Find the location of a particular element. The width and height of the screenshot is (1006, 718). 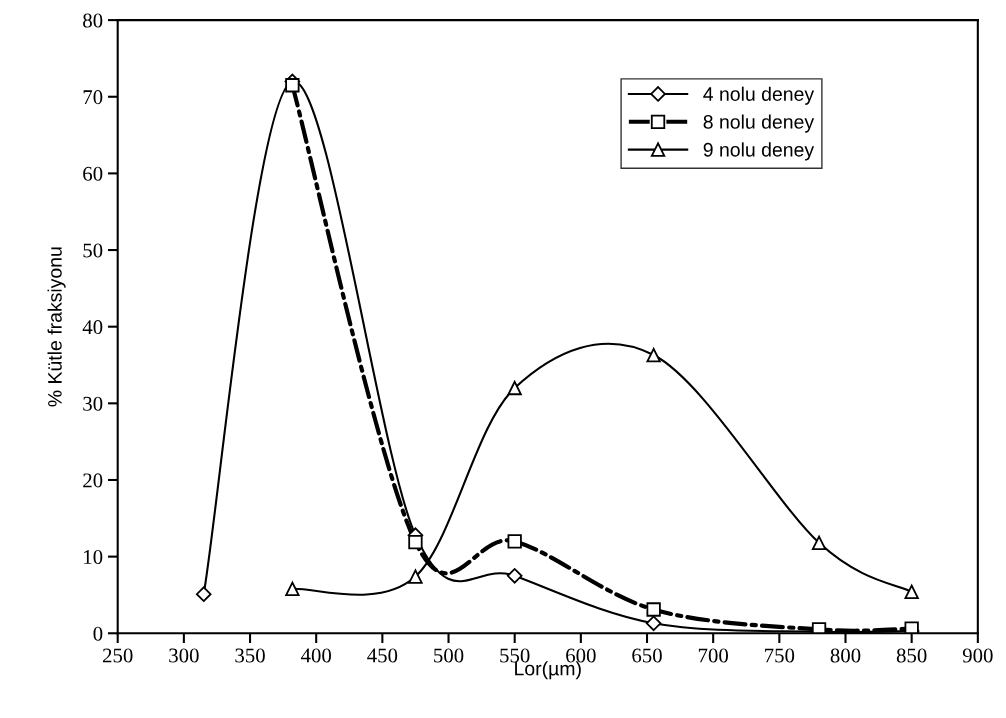

x-tick-label: 500 is located at coordinates (449, 655).